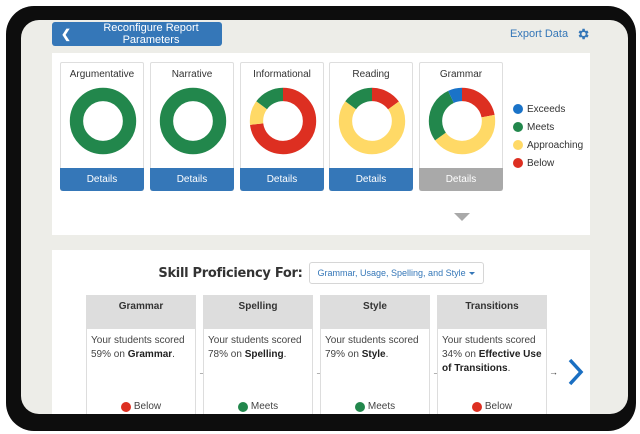  What do you see at coordinates (141, 312) in the screenshot?
I see `skill-card-title: Grammar` at bounding box center [141, 312].